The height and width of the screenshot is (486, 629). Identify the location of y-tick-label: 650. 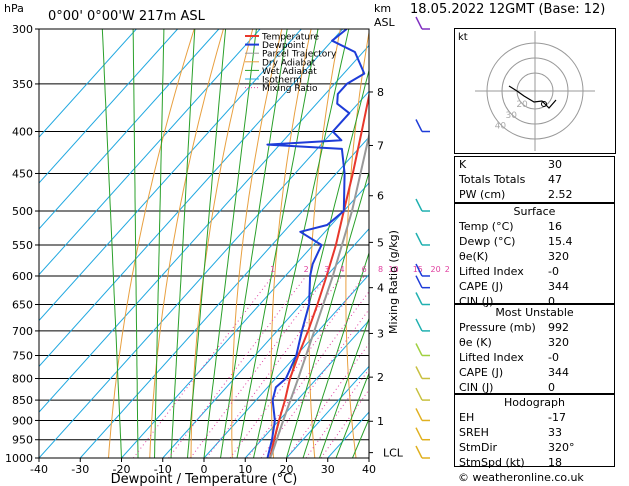
(22, 305).